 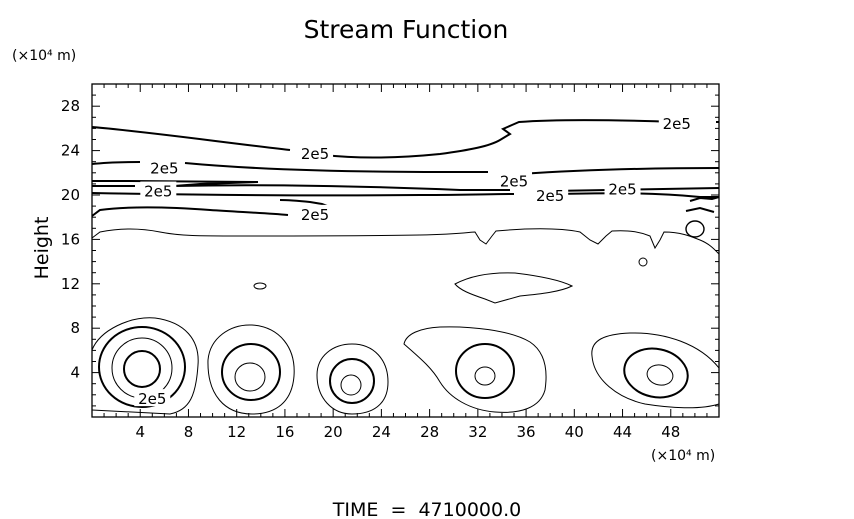 What do you see at coordinates (683, 456) in the screenshot?
I see `x-axis-unit: (×10⁴ m)` at bounding box center [683, 456].